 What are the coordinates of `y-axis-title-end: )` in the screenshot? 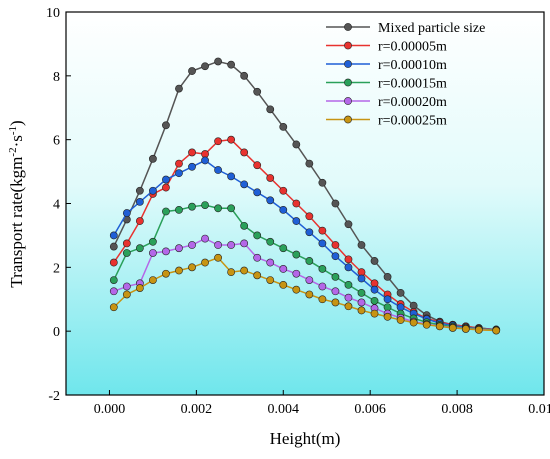 It's located at (16, 123).